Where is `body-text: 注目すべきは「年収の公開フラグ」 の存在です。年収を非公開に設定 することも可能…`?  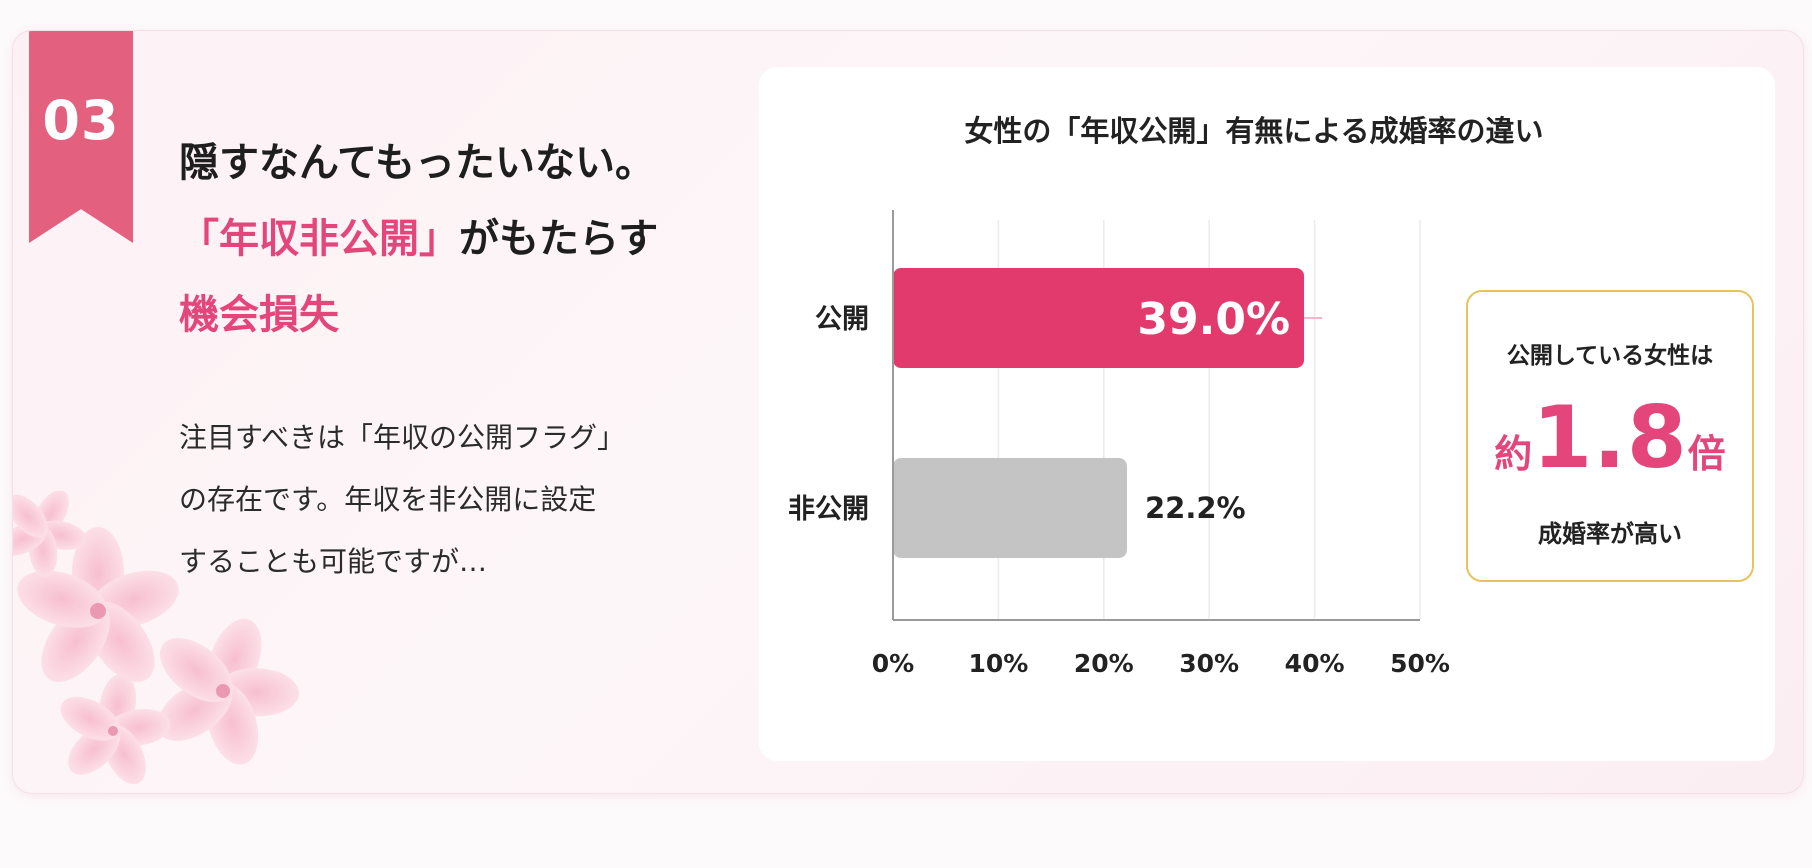
body-text: 注目すべきは「年収の公開フラグ」 の存在です。年収を非公開に設定 することも可能… is located at coordinates (449, 500).